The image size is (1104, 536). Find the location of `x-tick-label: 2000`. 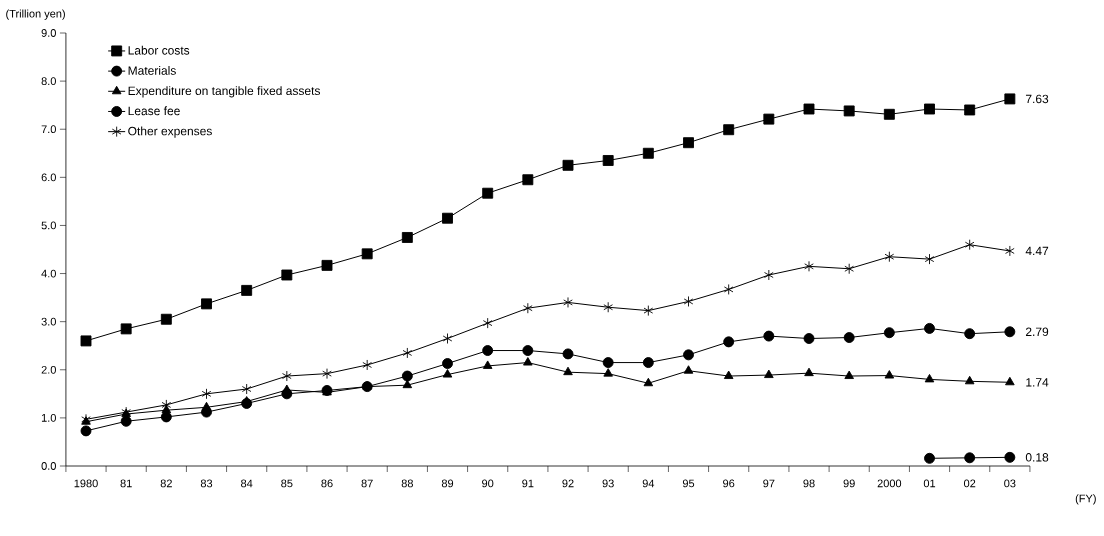

x-tick-label: 2000 is located at coordinates (889, 483).